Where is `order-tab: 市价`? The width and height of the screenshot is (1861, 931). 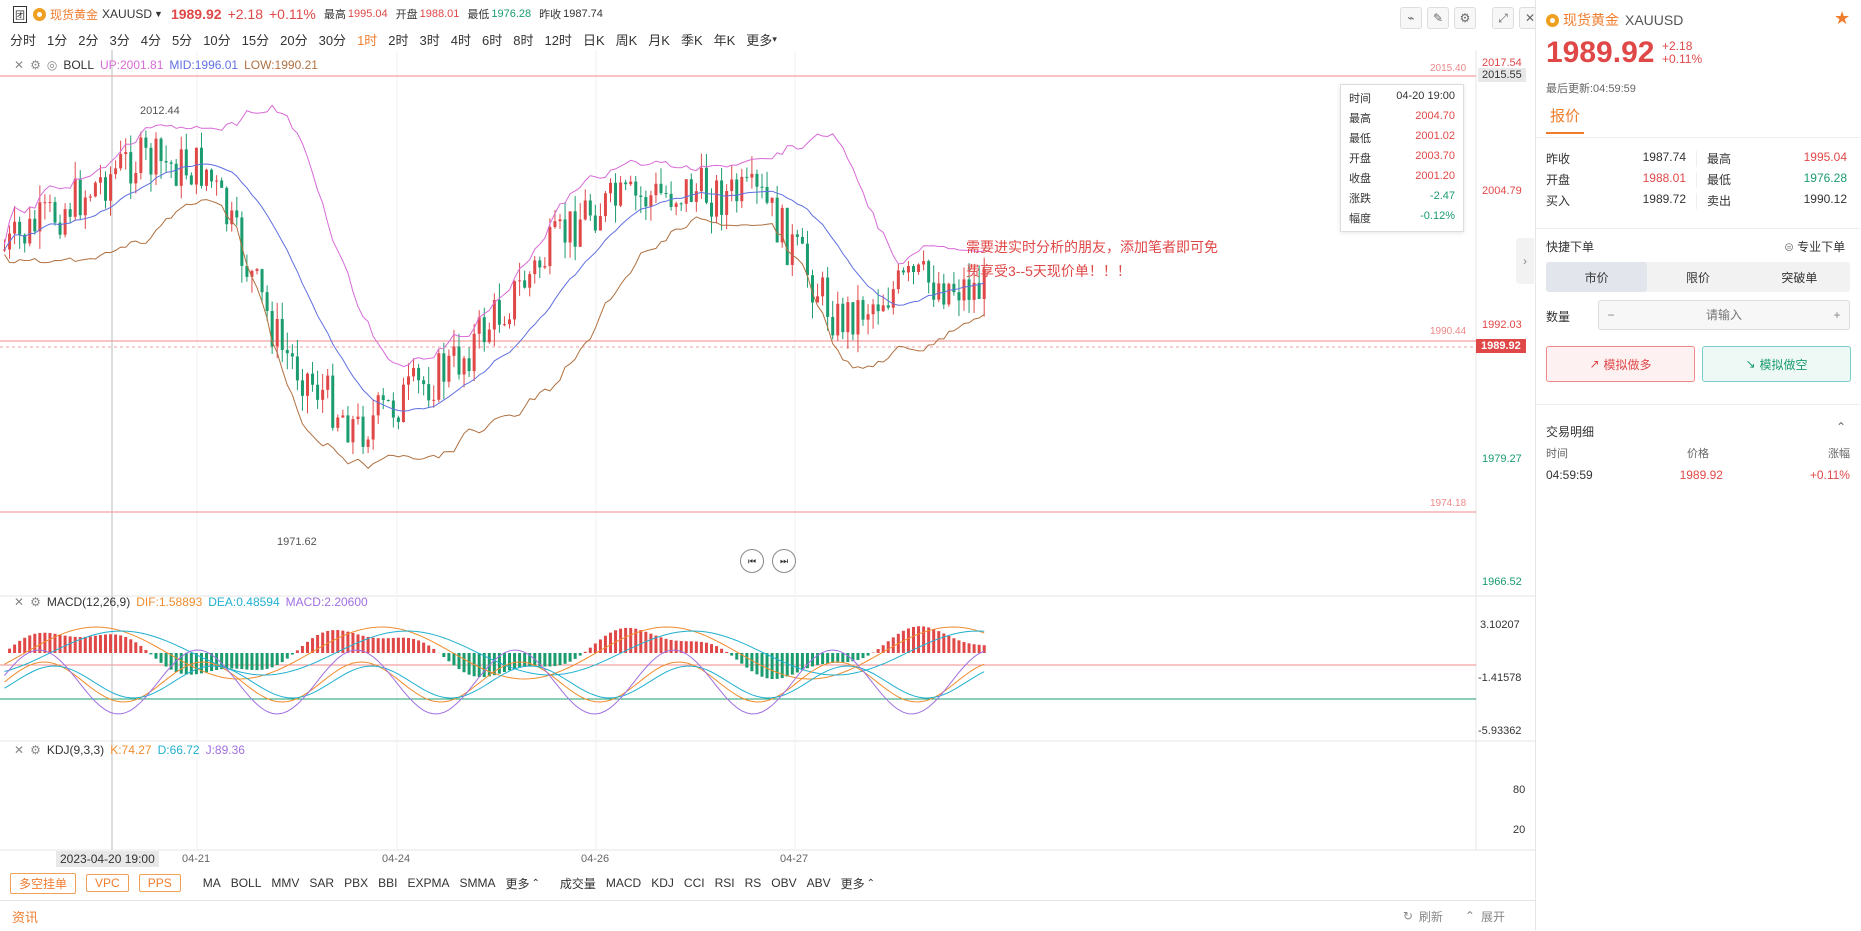 order-tab: 市价 is located at coordinates (1596, 277).